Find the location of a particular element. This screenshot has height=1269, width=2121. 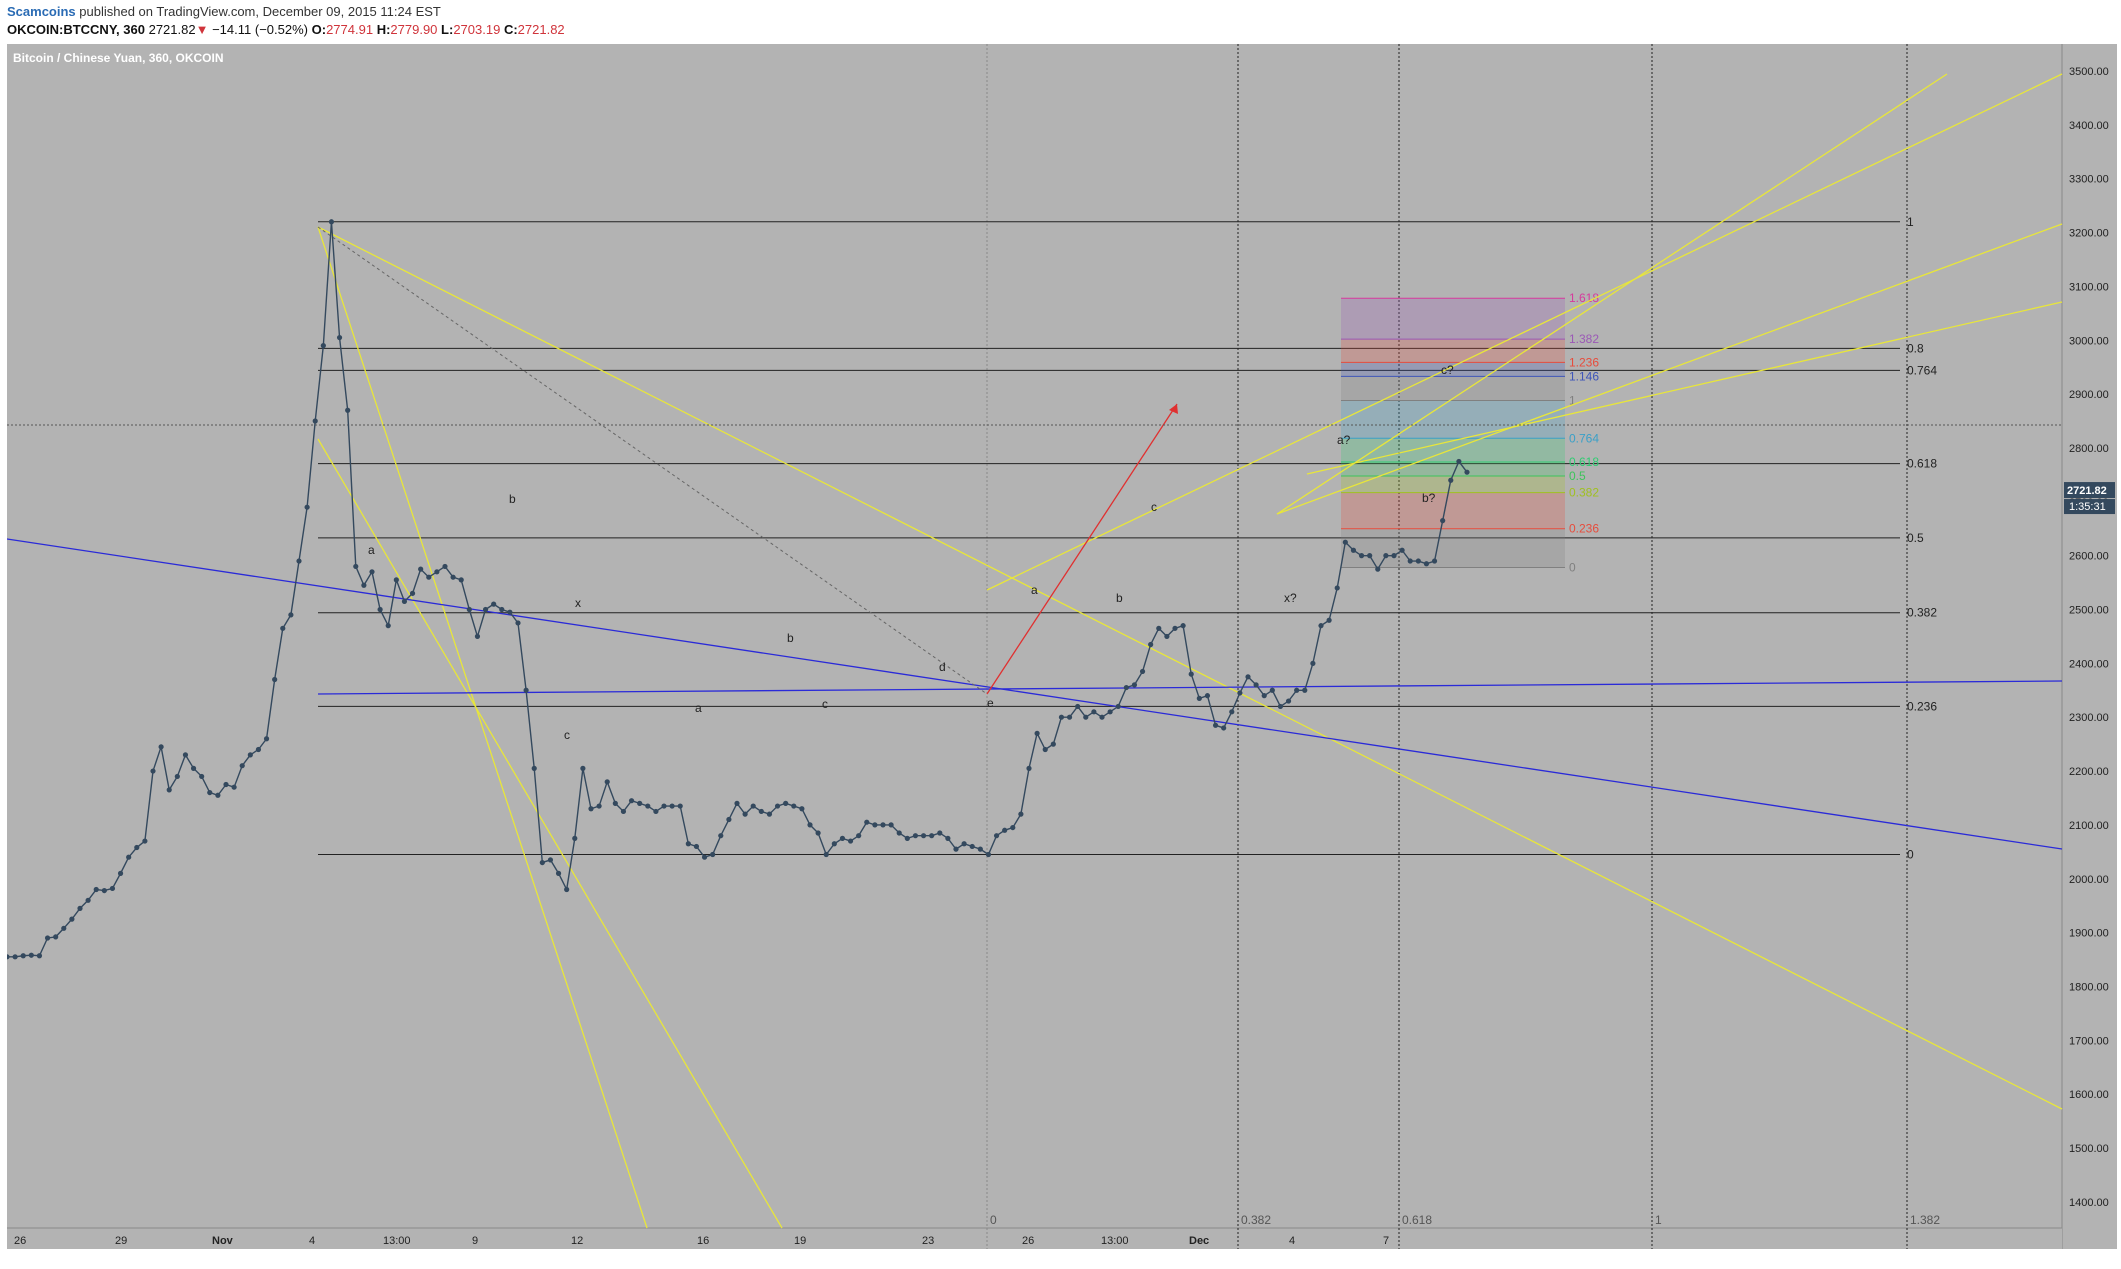

x-tick-label: 16 is located at coordinates (703, 1241).